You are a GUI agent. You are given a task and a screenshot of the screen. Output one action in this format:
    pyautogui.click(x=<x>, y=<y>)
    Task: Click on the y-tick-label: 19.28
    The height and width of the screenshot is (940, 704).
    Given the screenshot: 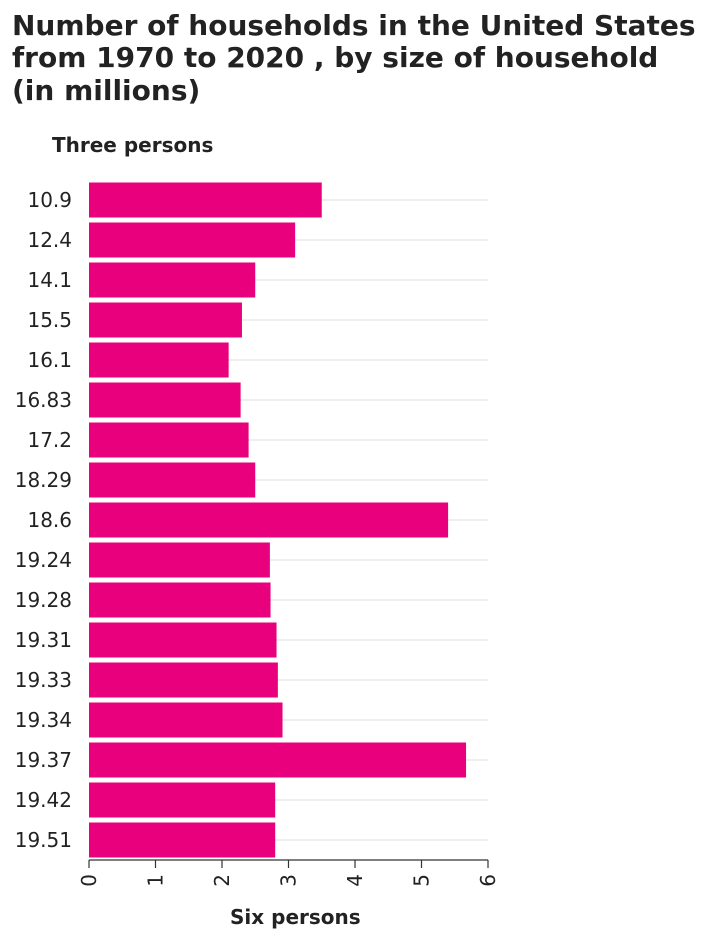 What is the action you would take?
    pyautogui.click(x=43, y=600)
    